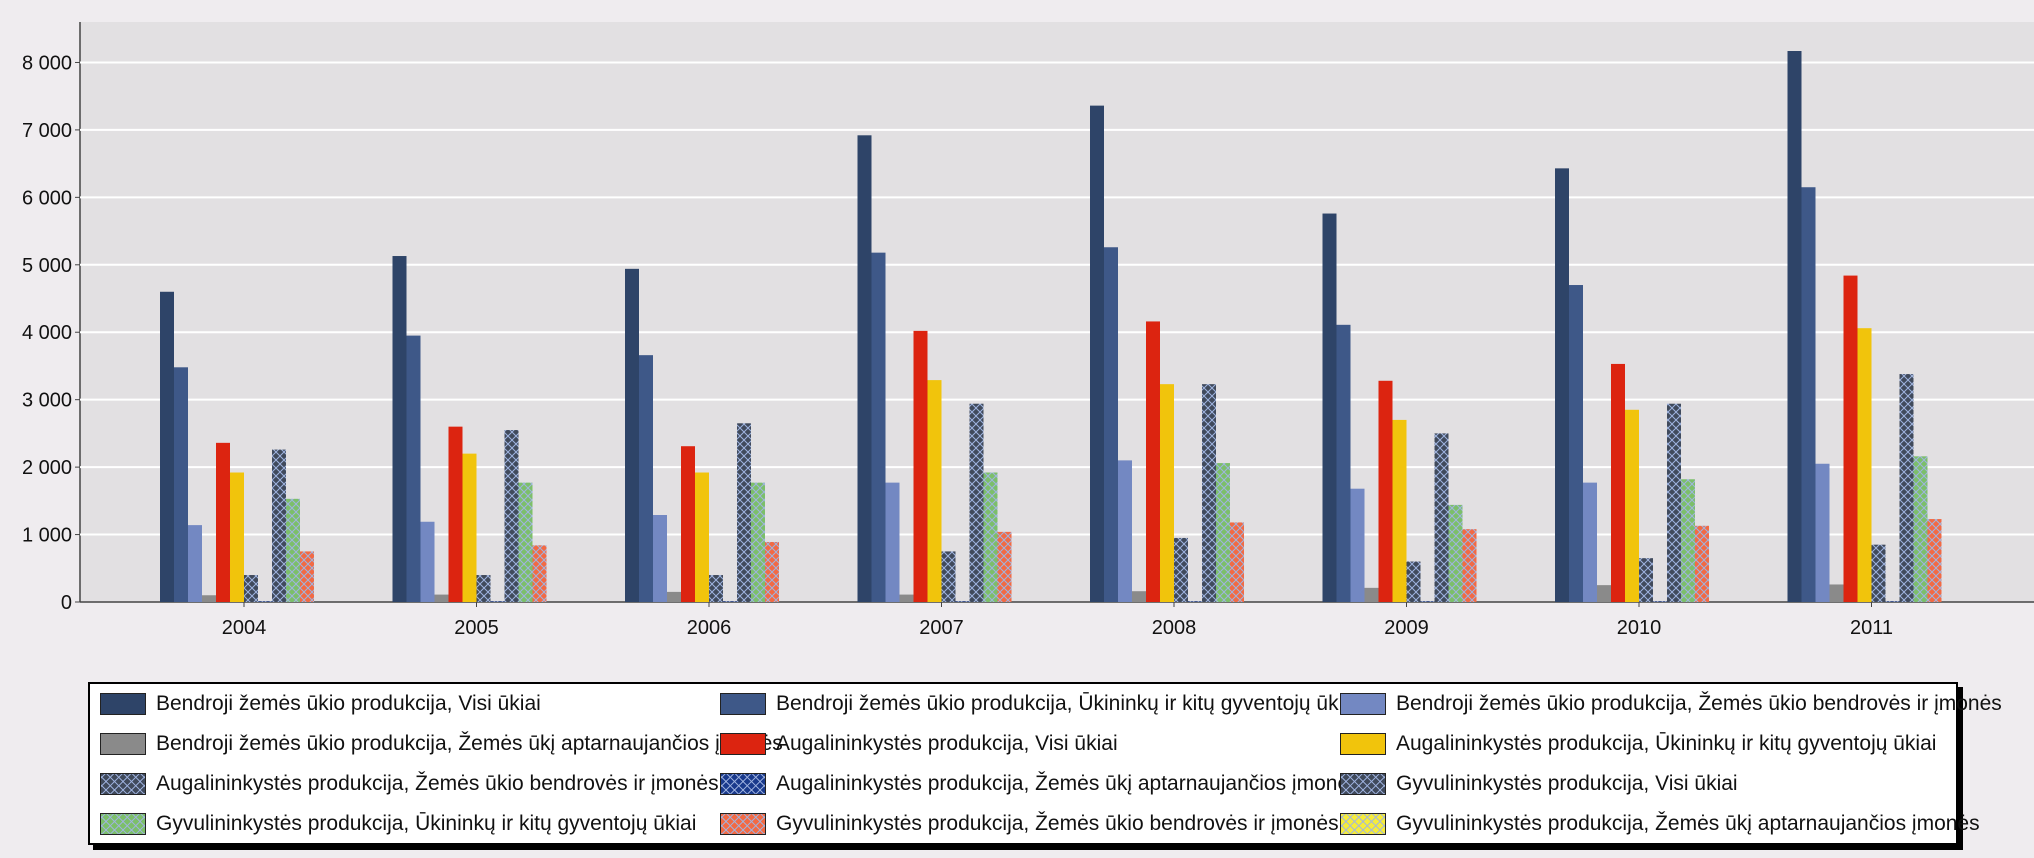 This screenshot has height=858, width=2034. Describe the element at coordinates (1639, 628) in the screenshot. I see `x-tick-label: 2010` at that location.